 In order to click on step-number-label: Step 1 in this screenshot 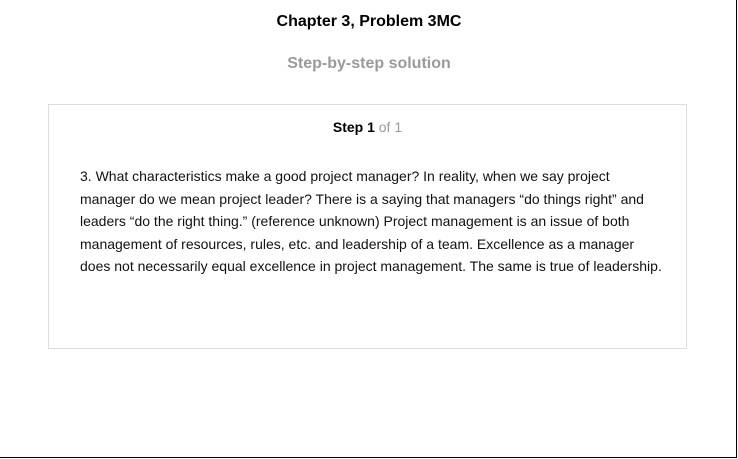, I will do `click(353, 127)`.